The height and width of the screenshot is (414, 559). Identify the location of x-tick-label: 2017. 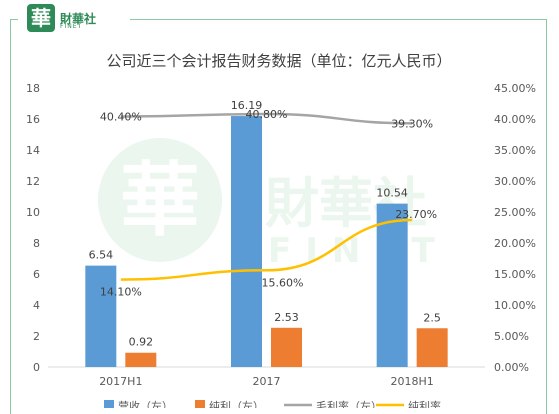
(267, 381).